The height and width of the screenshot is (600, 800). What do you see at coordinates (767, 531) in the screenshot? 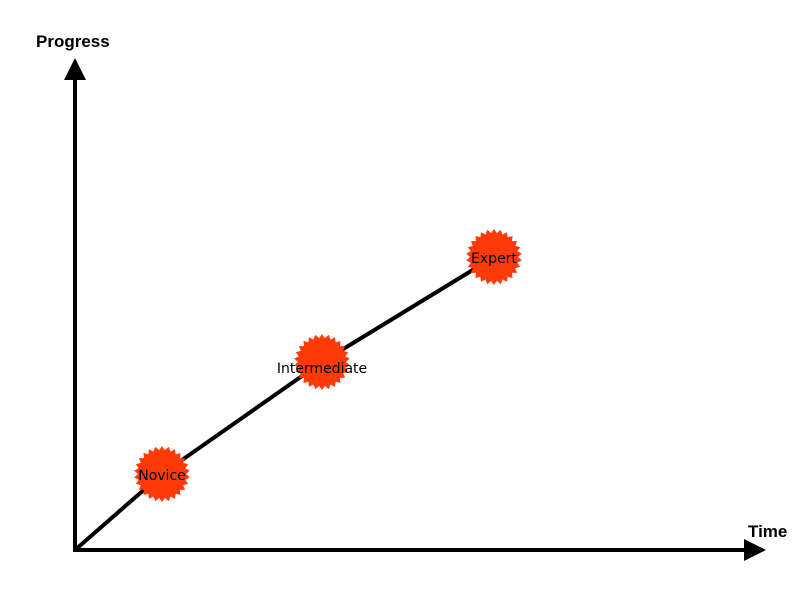
I see `x-axis-title: Time` at bounding box center [767, 531].